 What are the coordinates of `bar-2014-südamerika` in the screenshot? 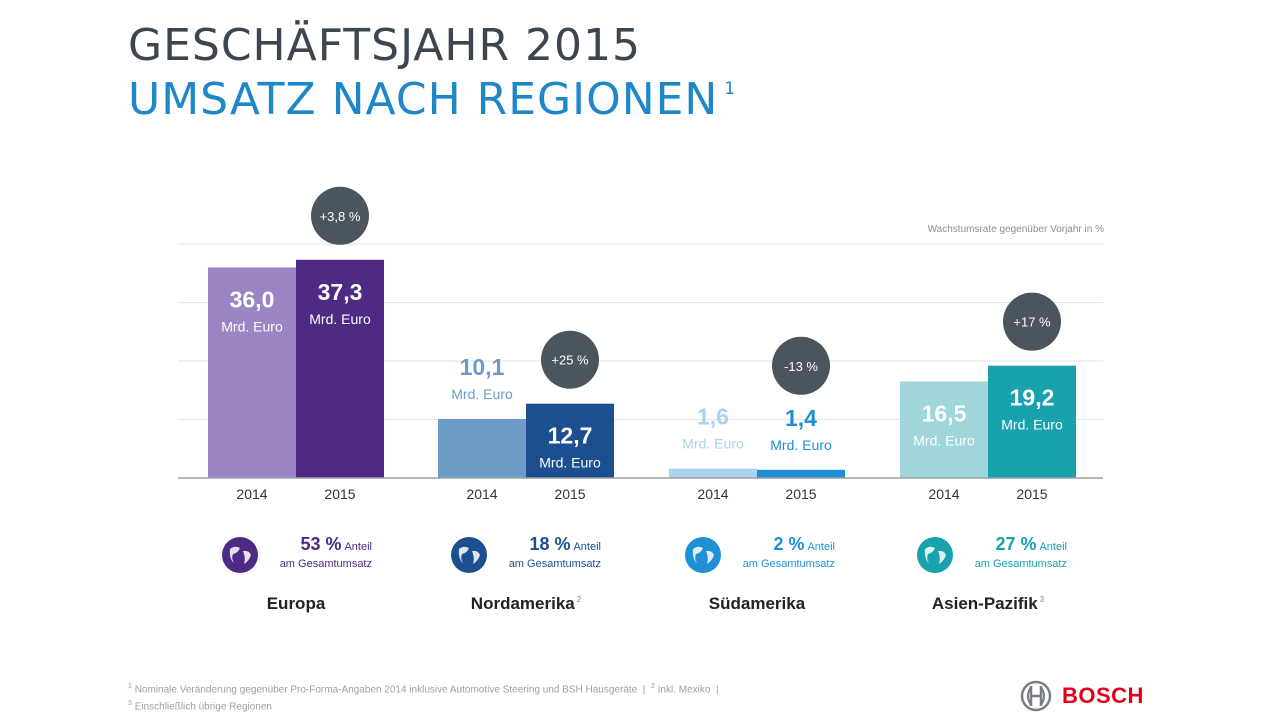 It's located at (713, 473).